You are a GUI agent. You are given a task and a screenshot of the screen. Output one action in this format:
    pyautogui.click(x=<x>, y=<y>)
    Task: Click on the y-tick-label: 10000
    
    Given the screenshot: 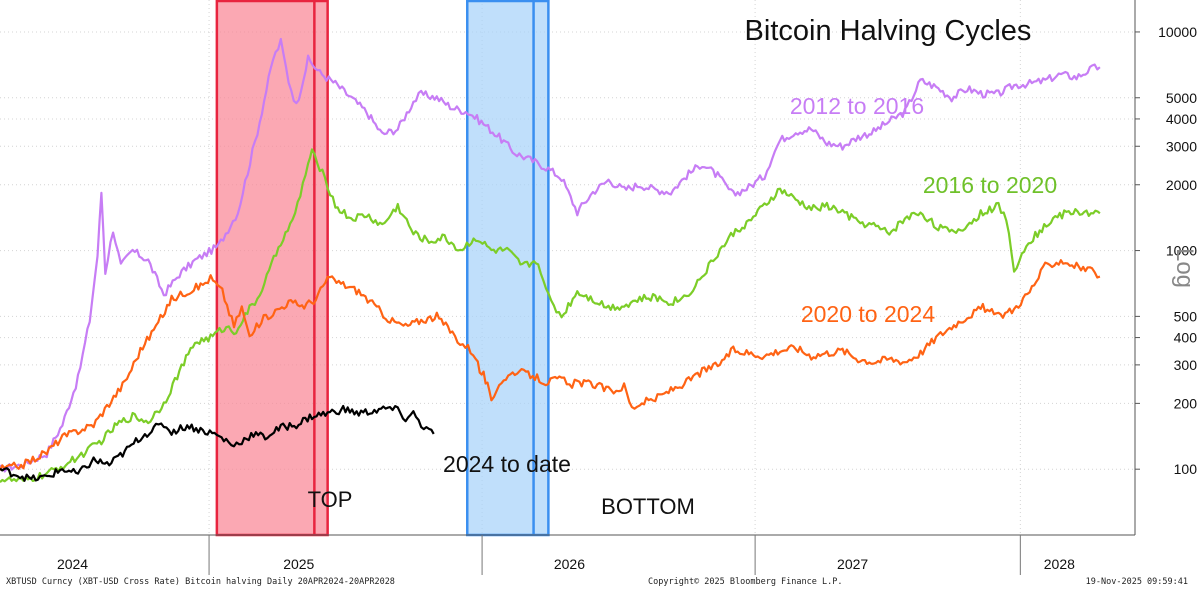 What is the action you would take?
    pyautogui.click(x=1177, y=32)
    